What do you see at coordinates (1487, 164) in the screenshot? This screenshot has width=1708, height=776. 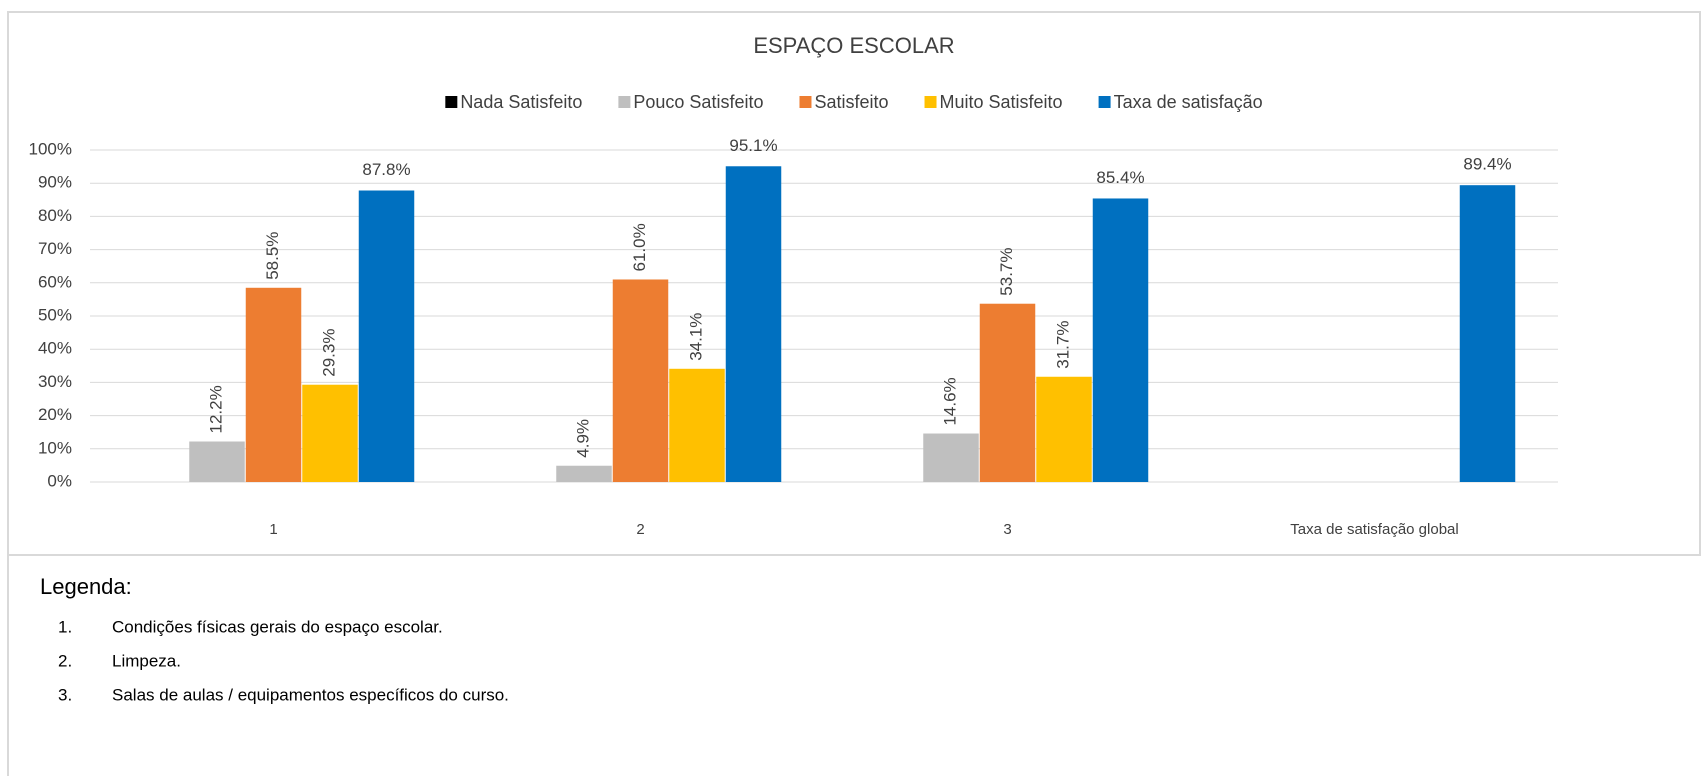 I see `data-label: 89.4%` at bounding box center [1487, 164].